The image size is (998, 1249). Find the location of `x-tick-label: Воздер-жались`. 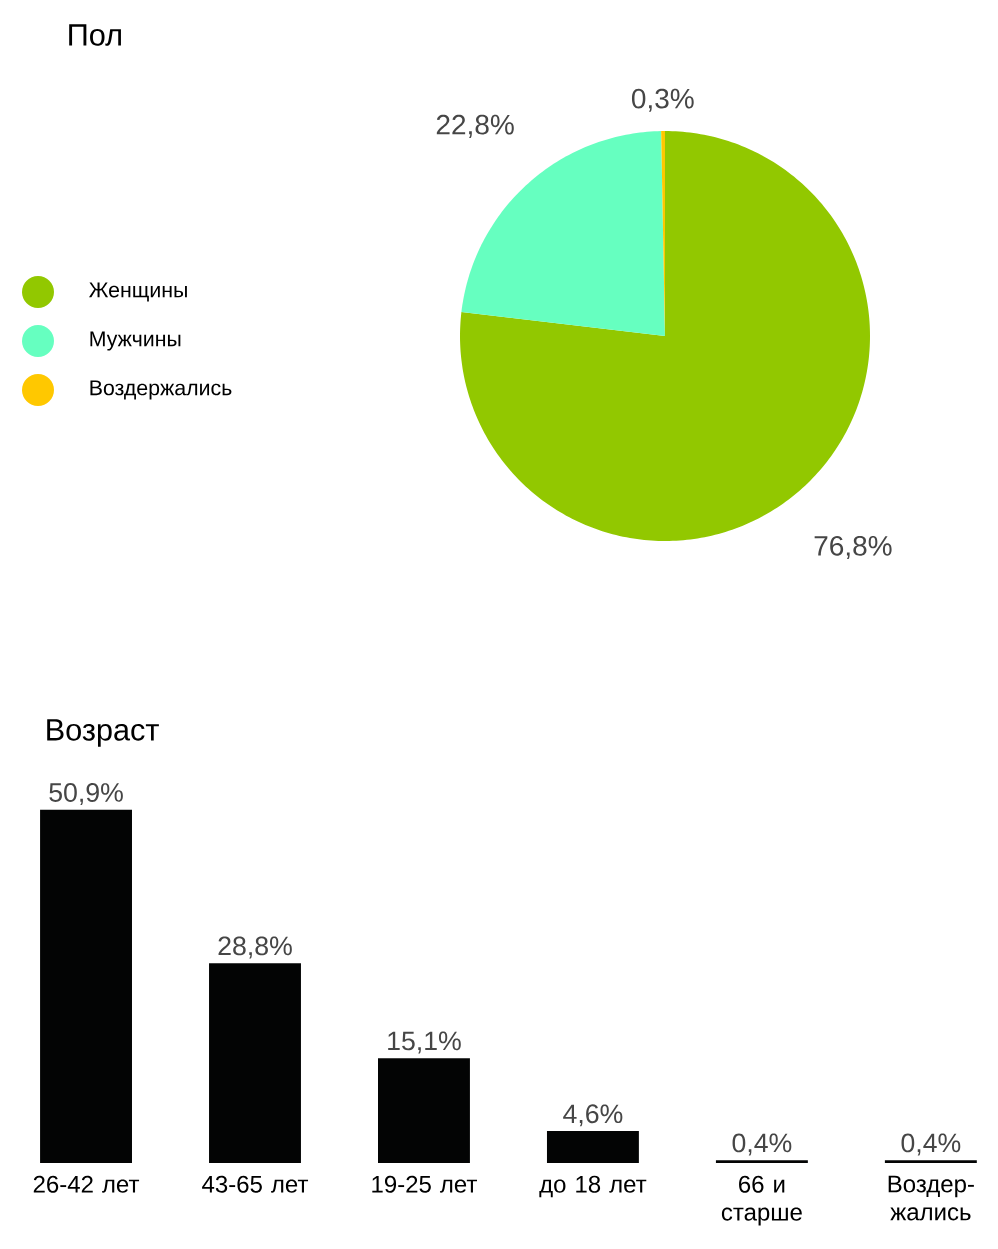

x-tick-label: Воздер-жались is located at coordinates (931, 1198).